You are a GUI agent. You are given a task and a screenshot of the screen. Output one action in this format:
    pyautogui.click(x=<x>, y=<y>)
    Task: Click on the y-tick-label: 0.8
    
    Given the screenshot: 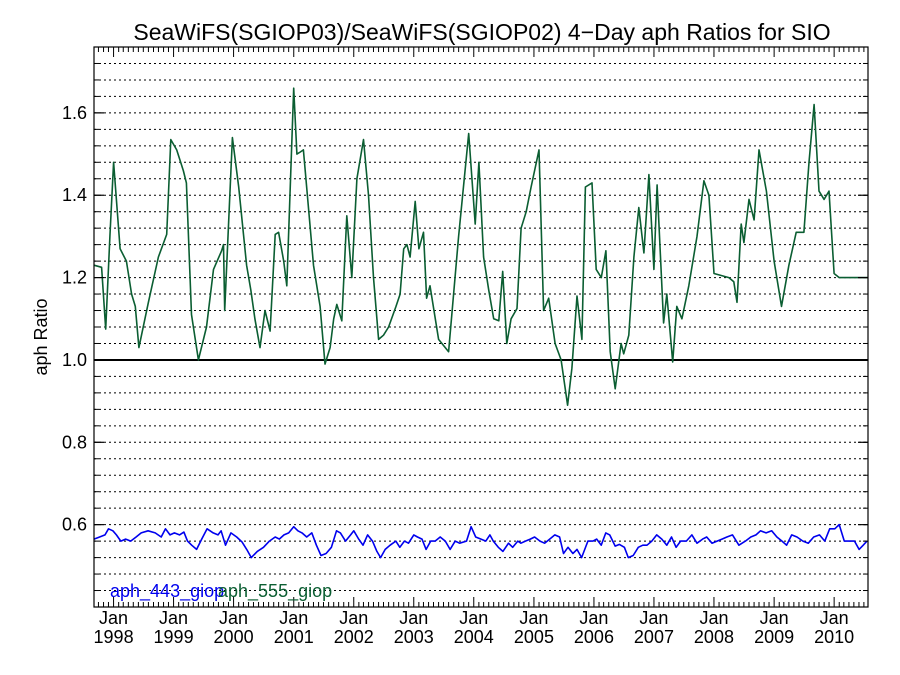 What is the action you would take?
    pyautogui.click(x=74, y=442)
    